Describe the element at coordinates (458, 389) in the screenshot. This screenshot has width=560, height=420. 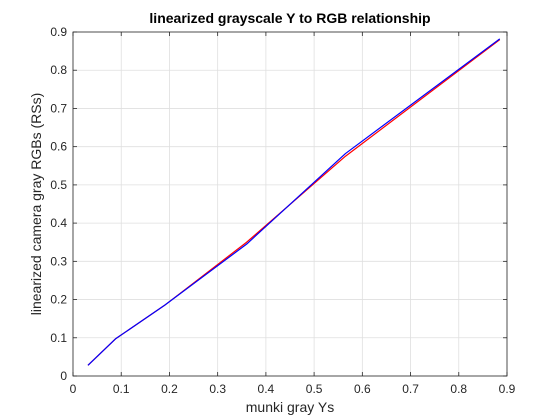
I see `x-tick-label: 0.8` at that location.